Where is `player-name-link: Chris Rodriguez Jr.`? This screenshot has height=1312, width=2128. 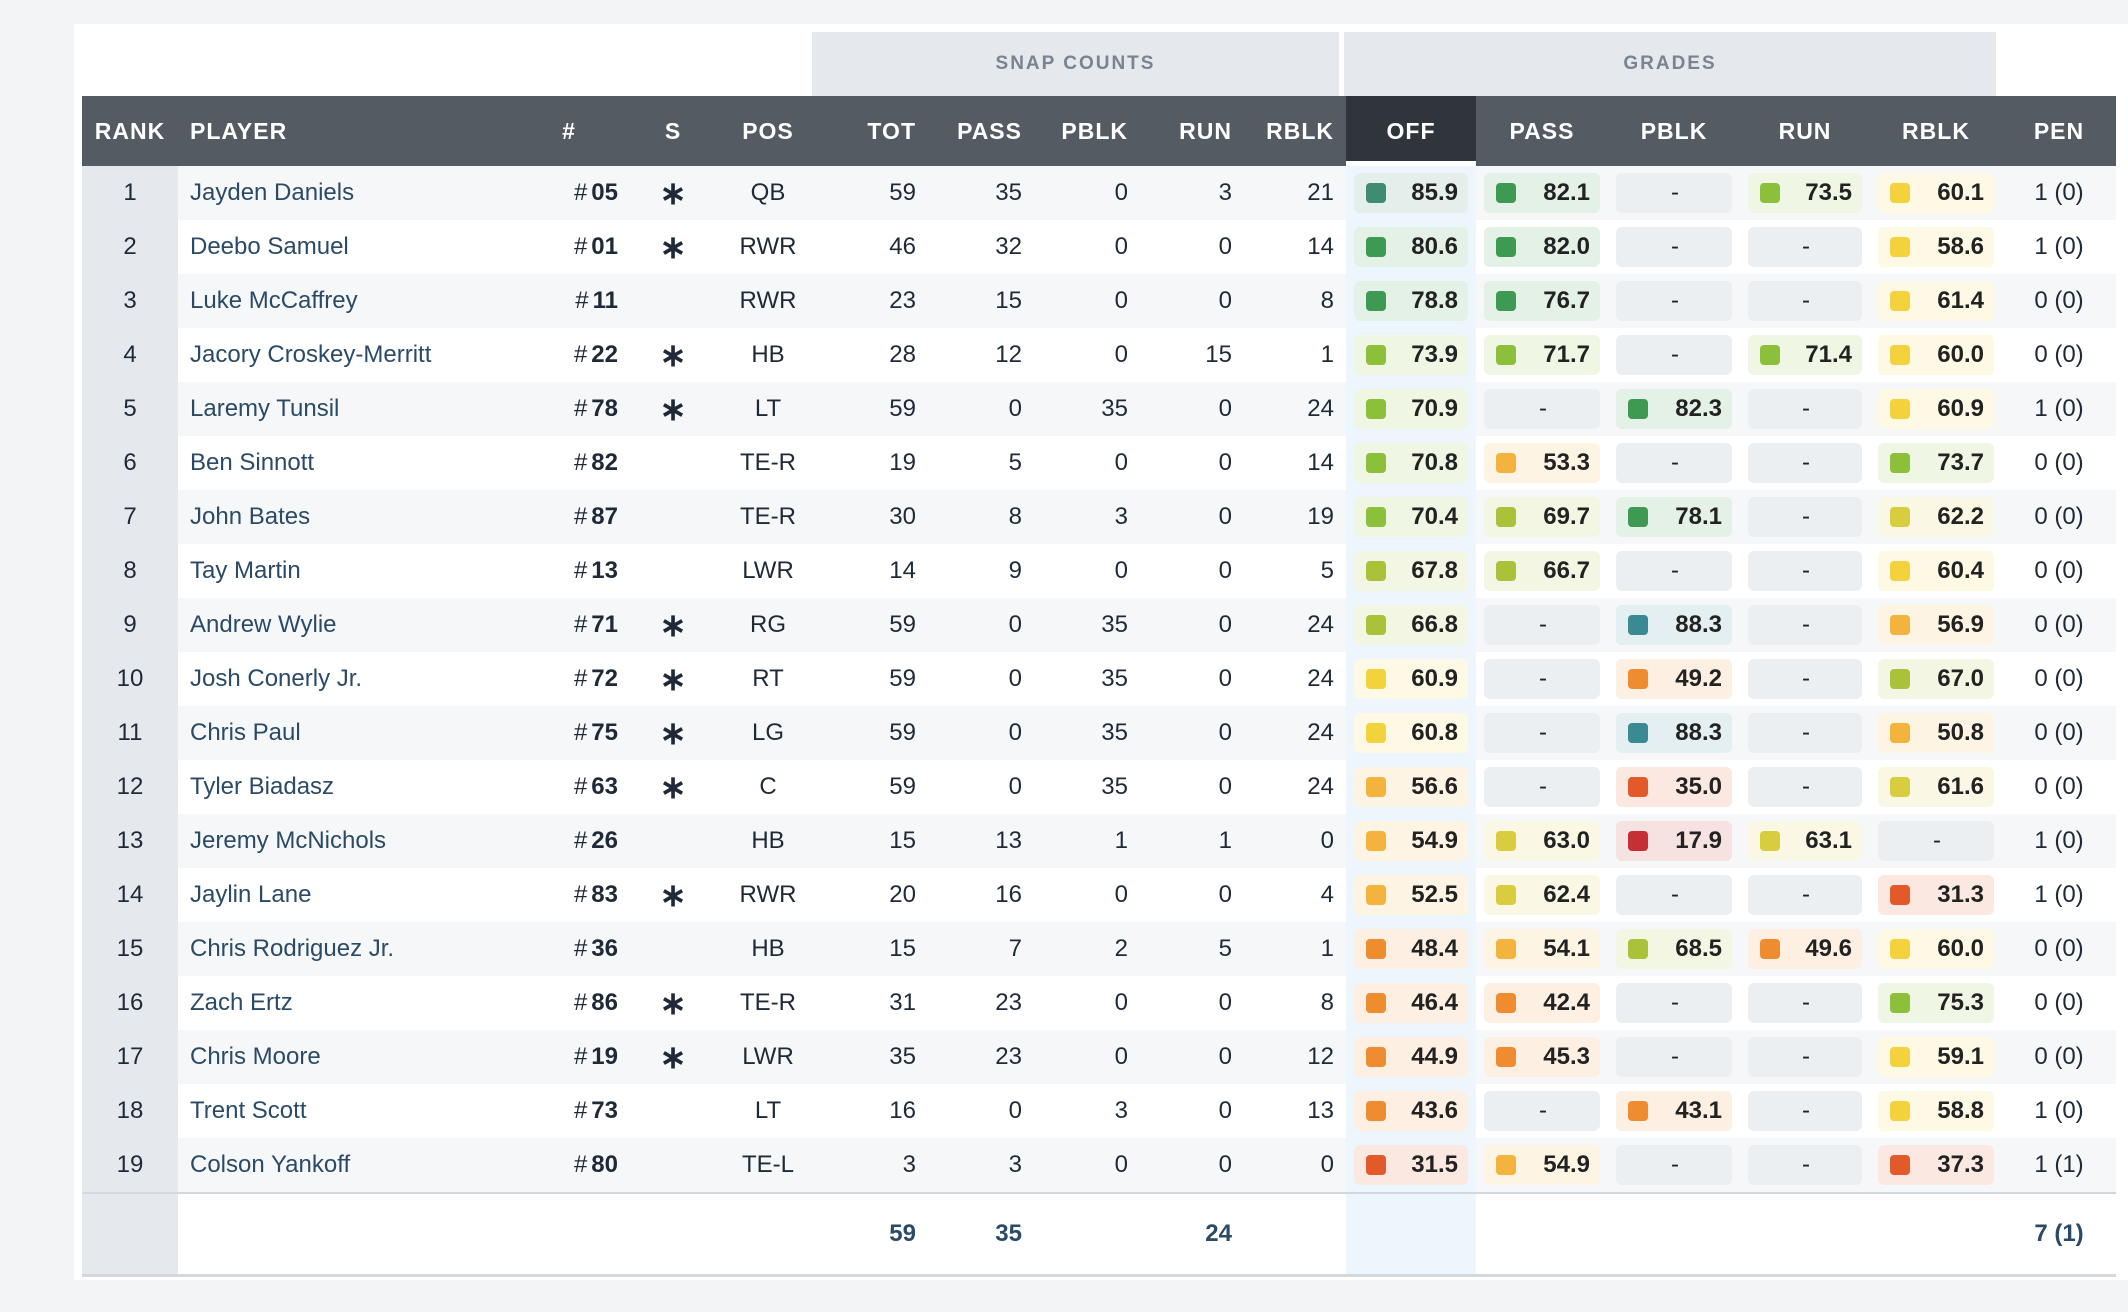 player-name-link: Chris Rodriguez Jr. is located at coordinates (343, 949).